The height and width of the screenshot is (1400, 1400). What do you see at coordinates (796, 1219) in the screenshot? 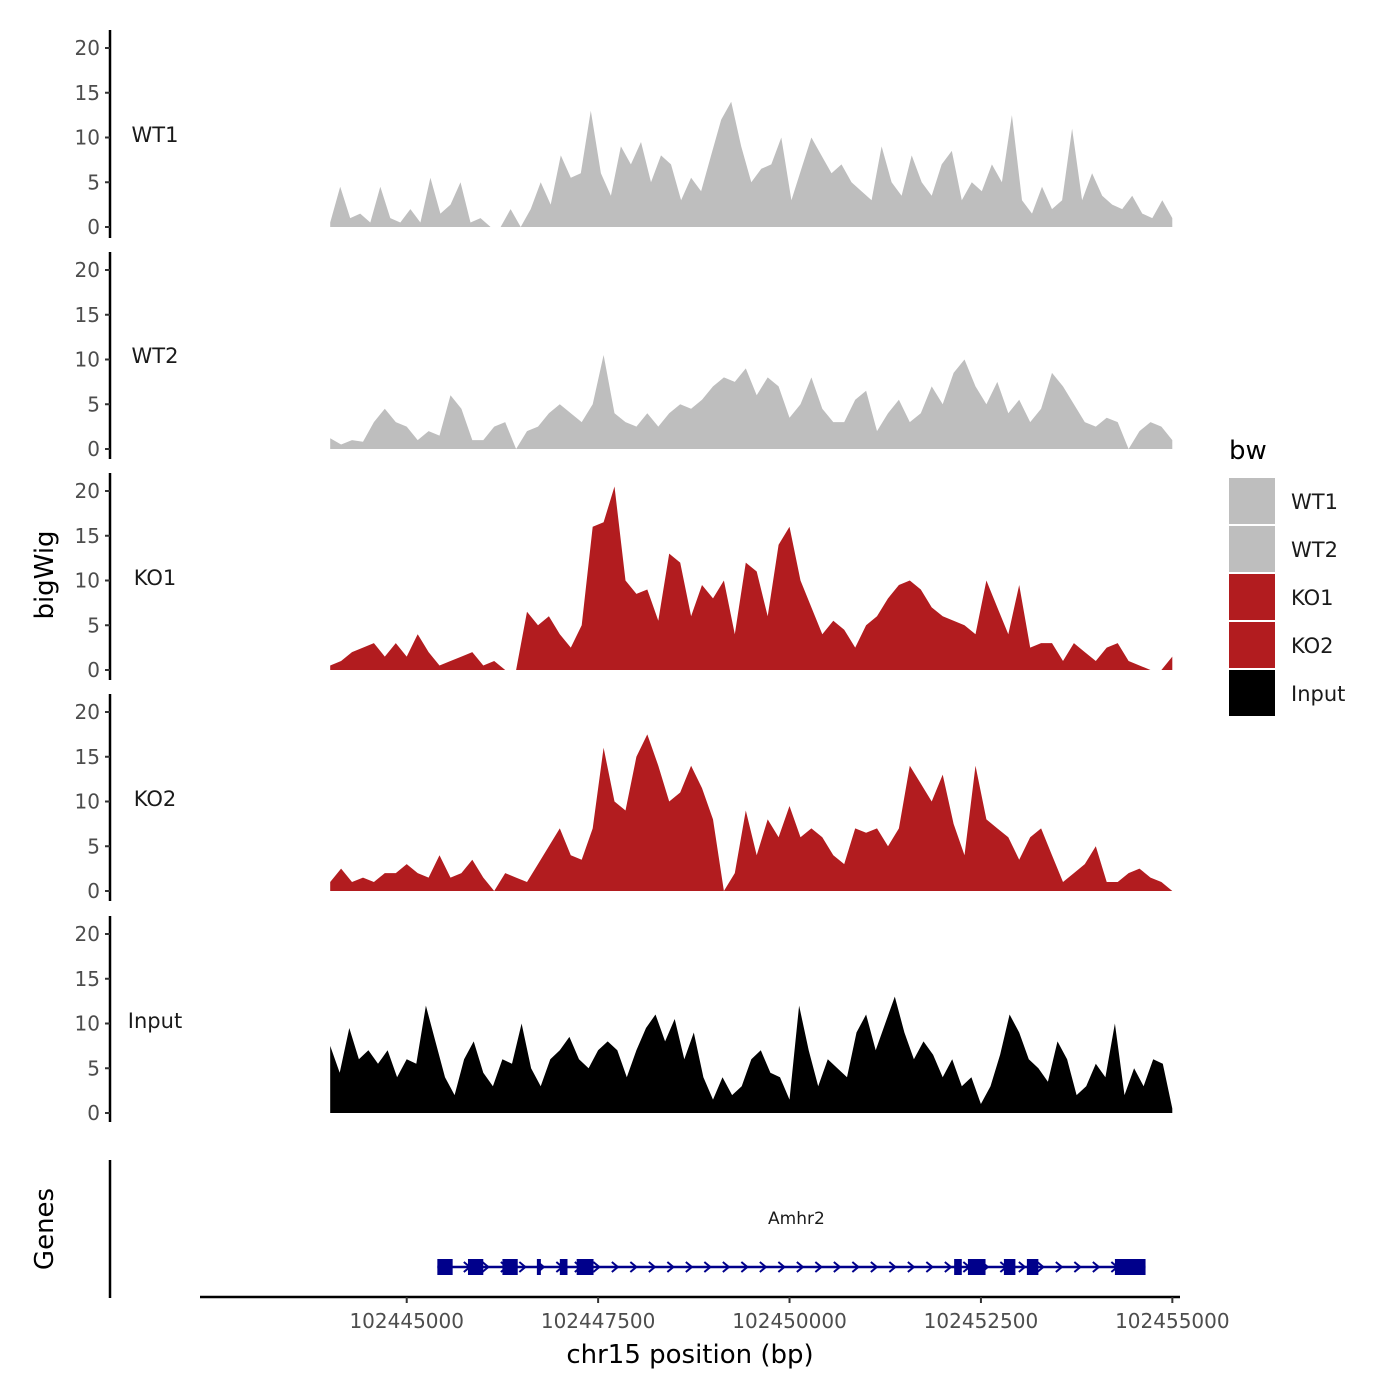
I see `gene-name-label: Amhr2` at bounding box center [796, 1219].